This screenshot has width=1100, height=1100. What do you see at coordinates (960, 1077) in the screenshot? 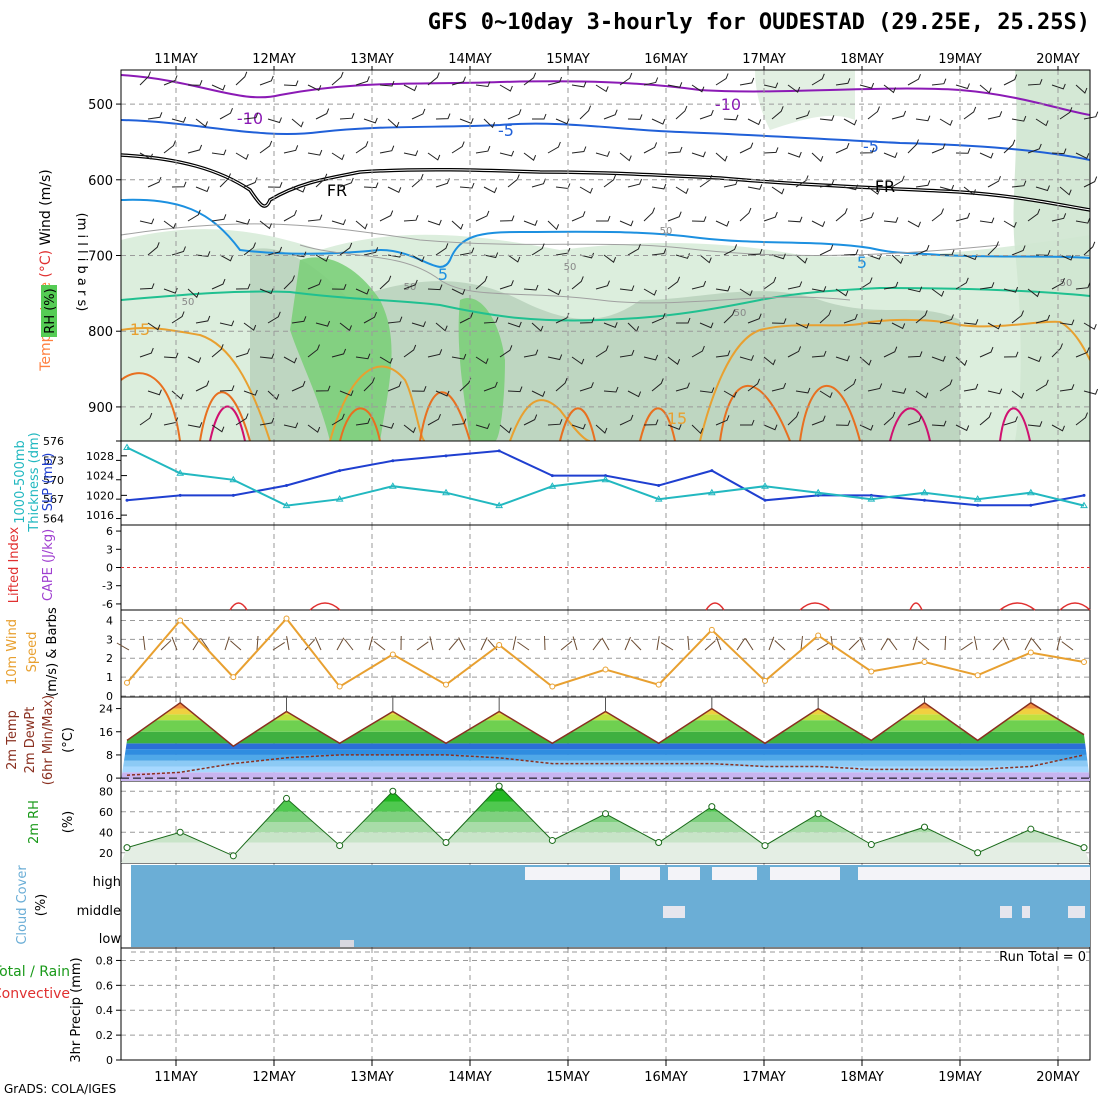
I see `date-label-bottom: 19MAY` at bounding box center [960, 1077].